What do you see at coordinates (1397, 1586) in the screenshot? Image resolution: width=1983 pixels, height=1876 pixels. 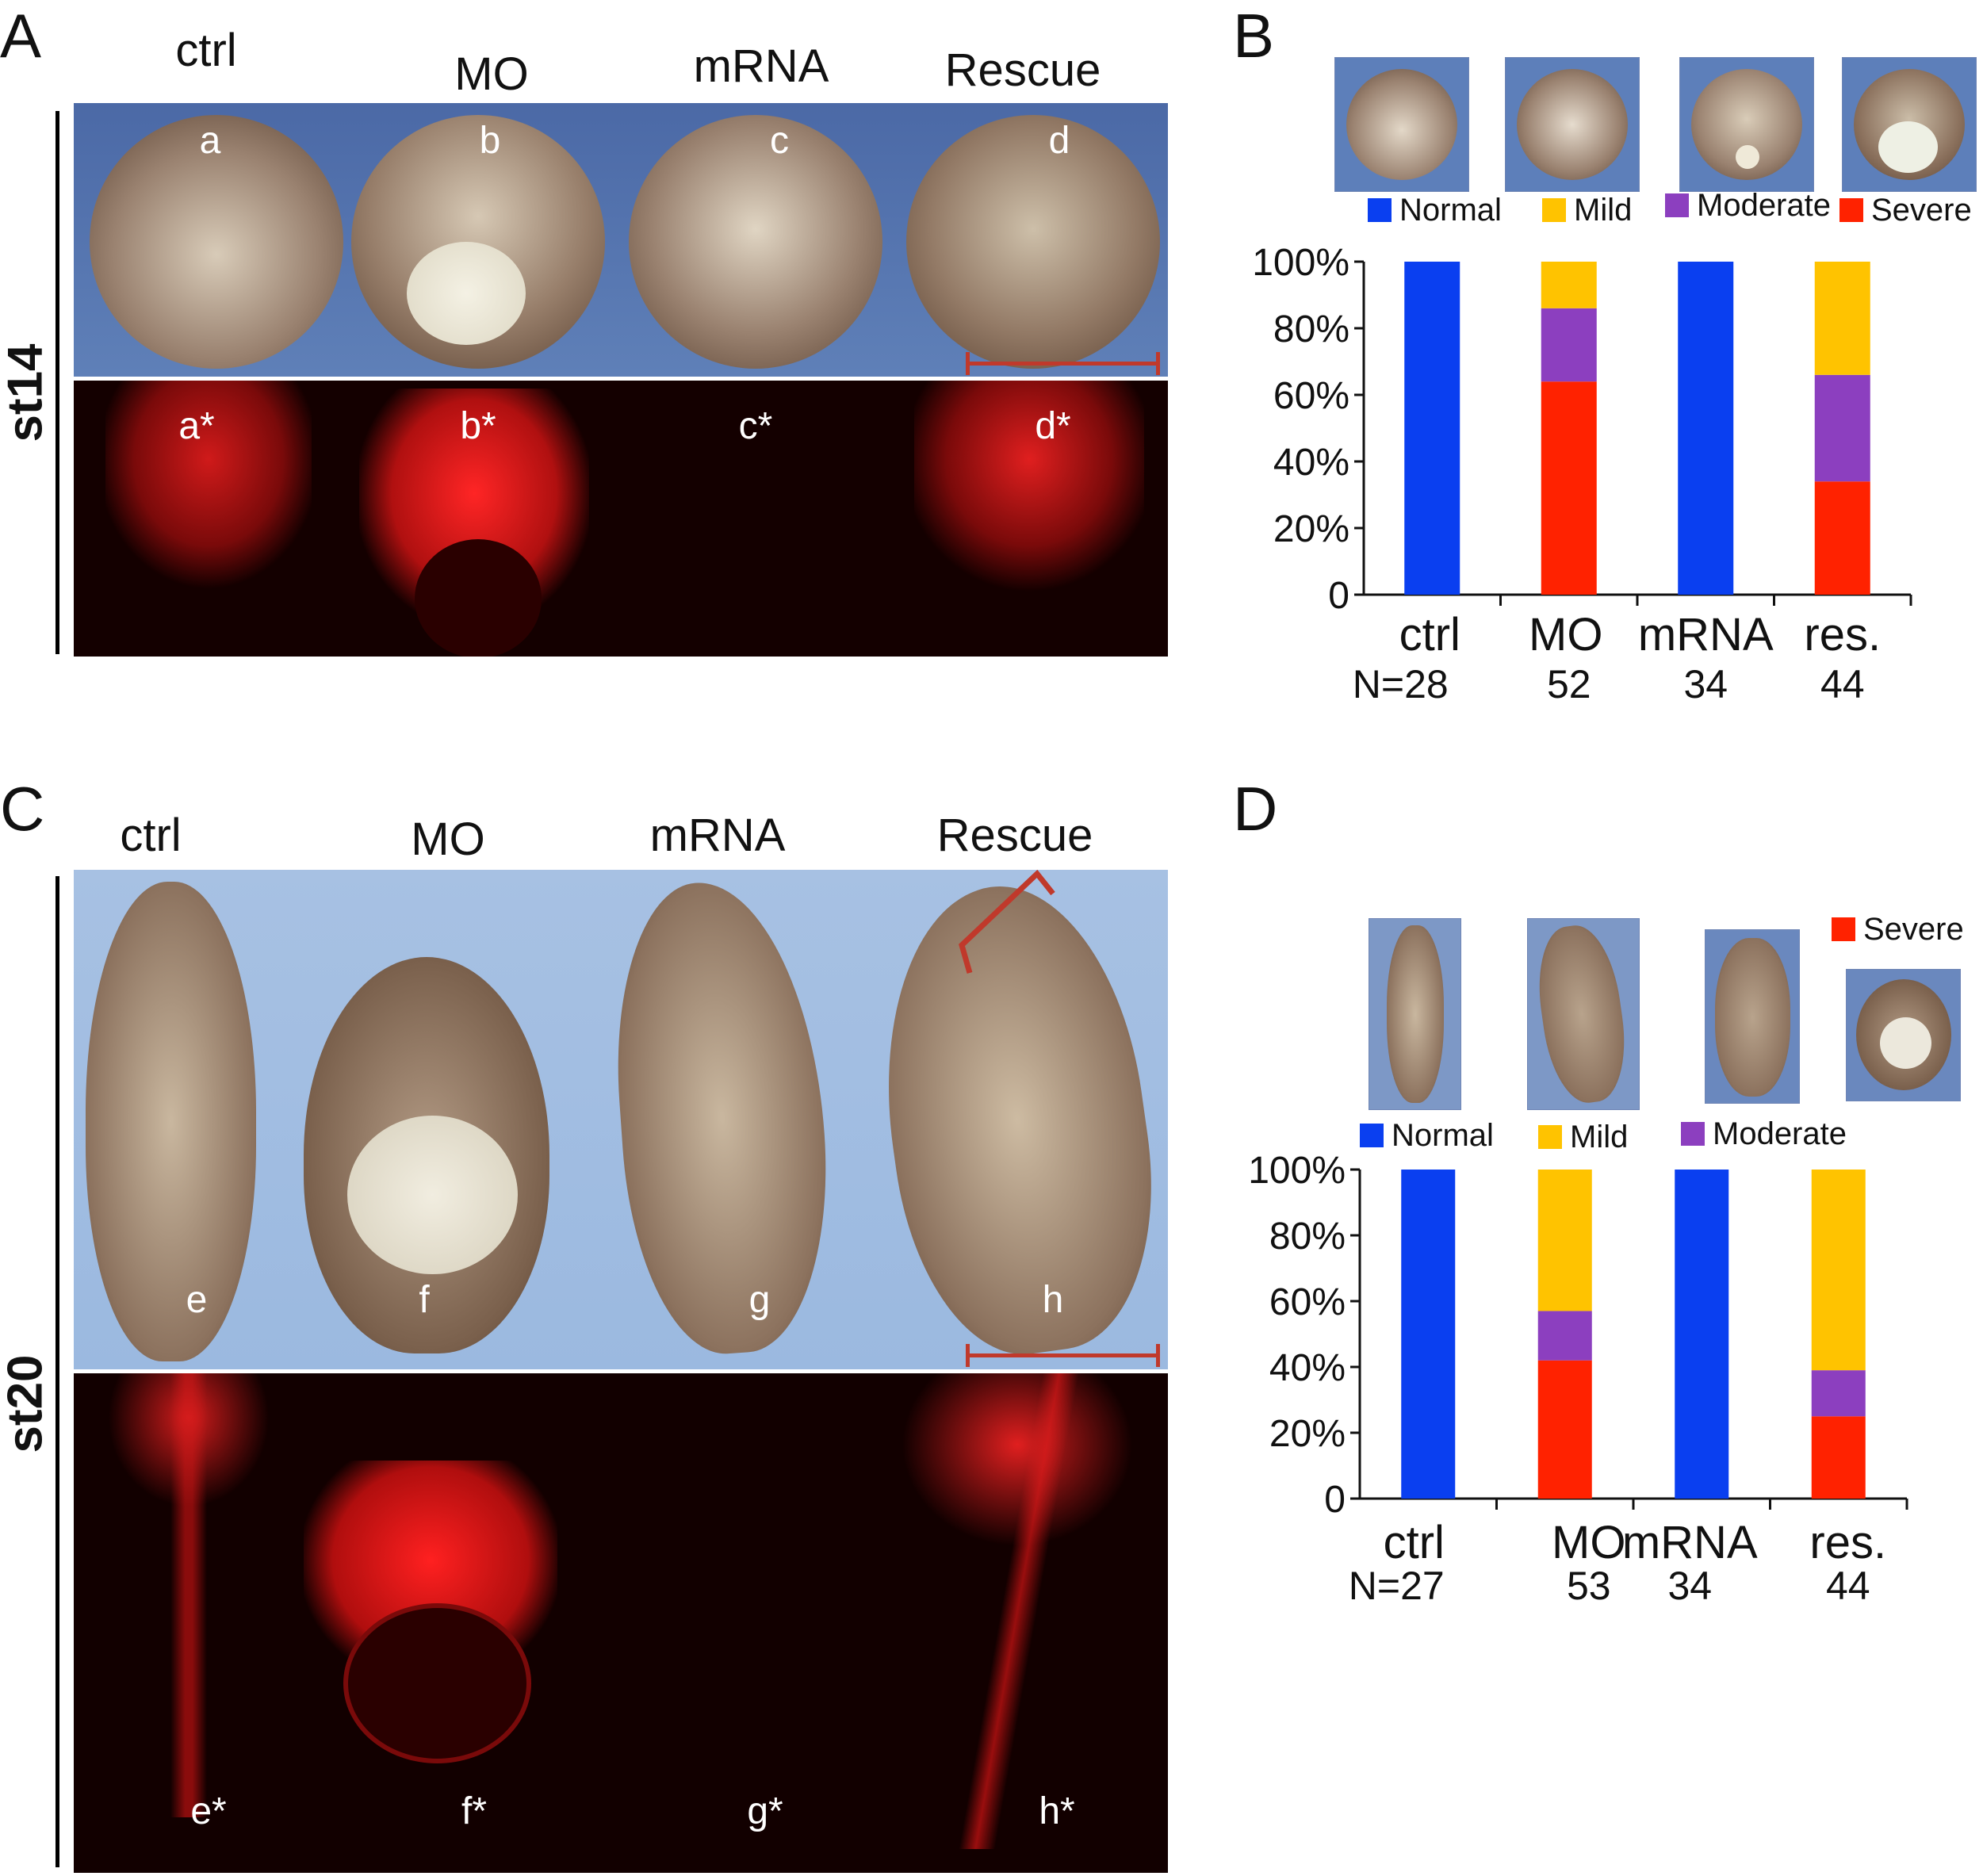 I see `n-label: N=27` at bounding box center [1397, 1586].